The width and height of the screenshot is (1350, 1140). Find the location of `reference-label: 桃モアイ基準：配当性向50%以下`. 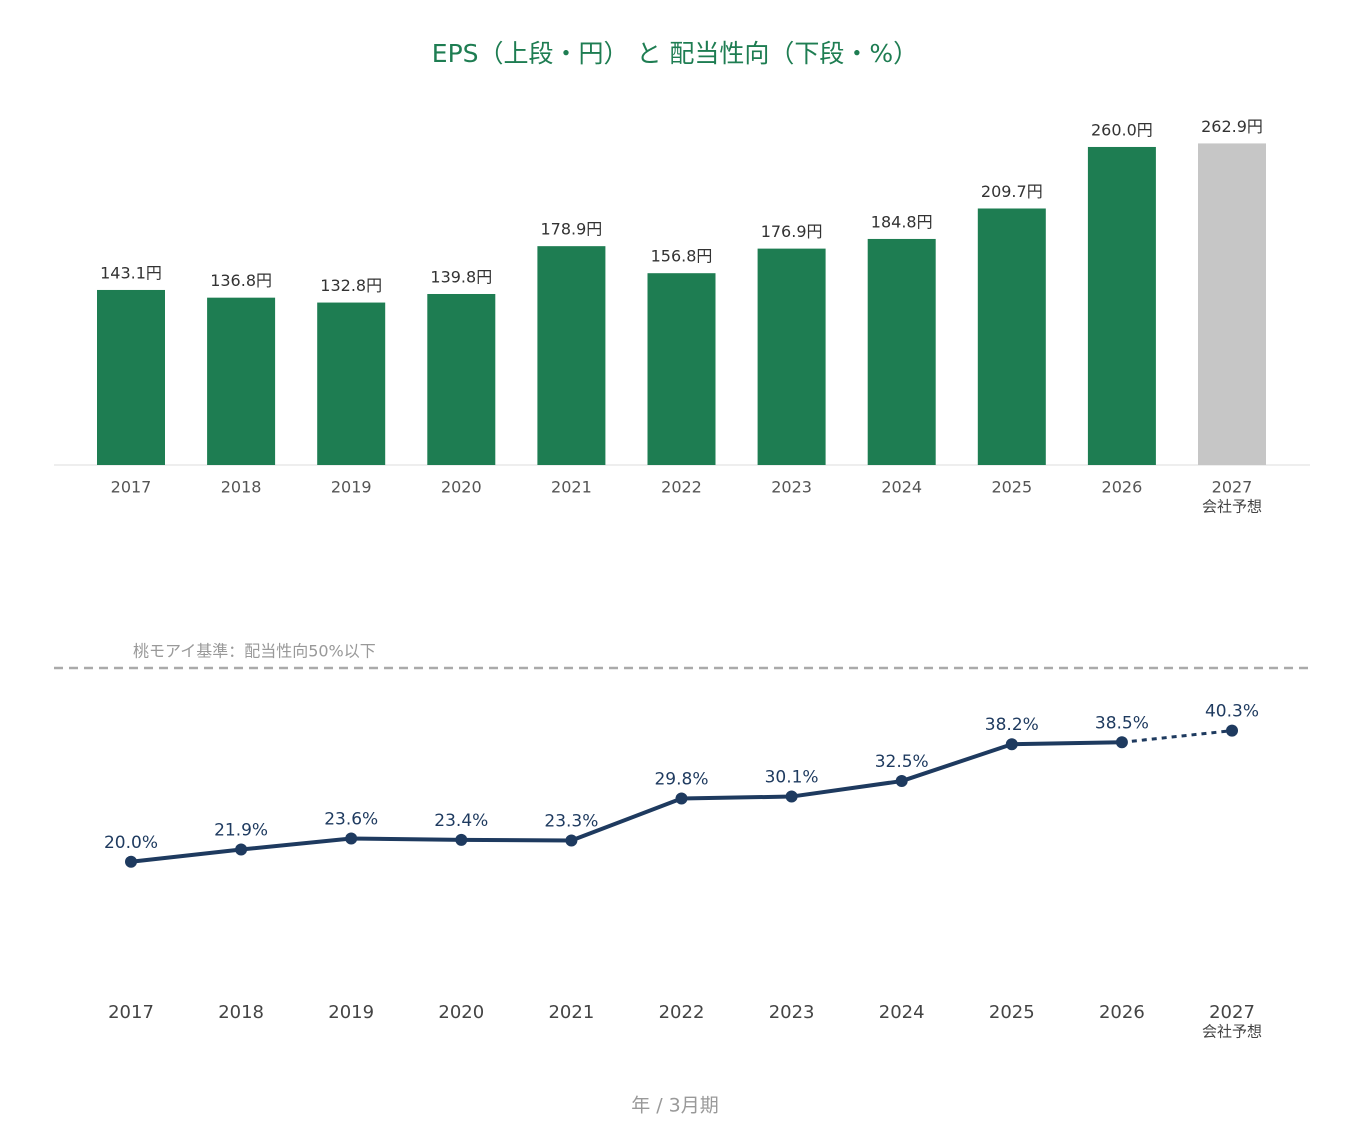

reference-label: 桃モアイ基準：配当性向50%以下 is located at coordinates (254, 651).